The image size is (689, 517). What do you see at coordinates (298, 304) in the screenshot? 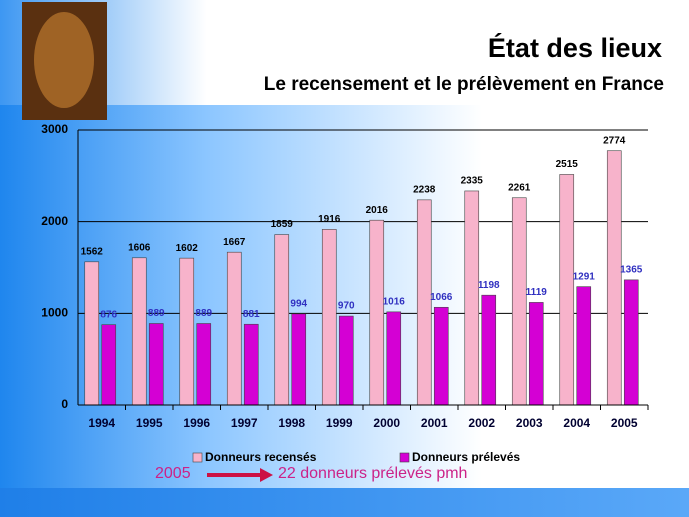
I see `value-label: 994` at bounding box center [298, 304].